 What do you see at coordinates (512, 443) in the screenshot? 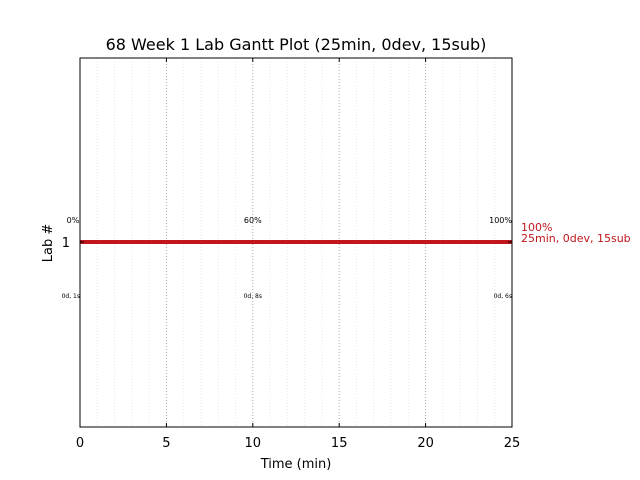
I see `x-tick-label: 25` at bounding box center [512, 443].